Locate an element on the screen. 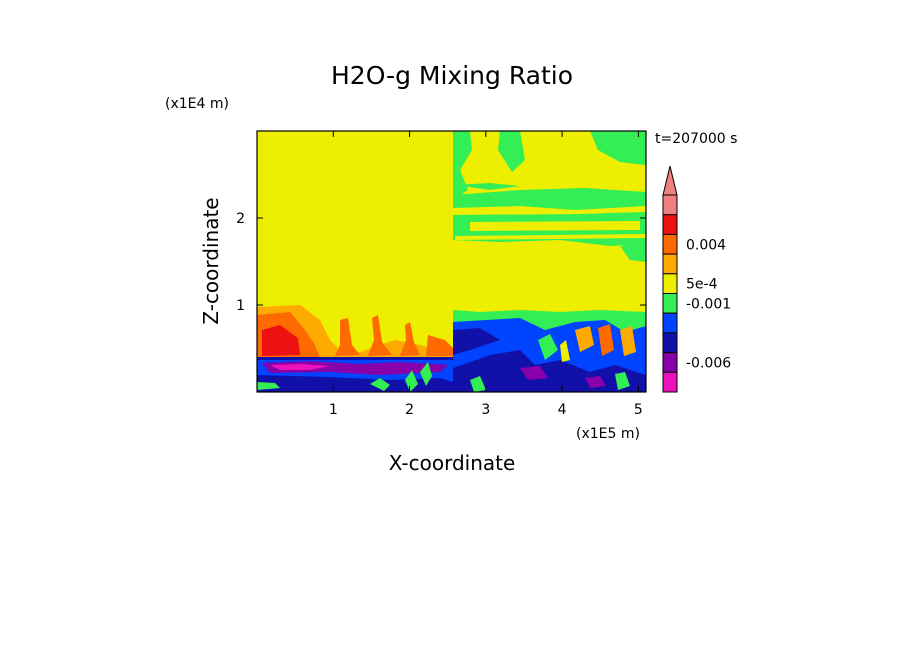 The width and height of the screenshot is (904, 654). x-axis-title: X-coordinate is located at coordinates (452, 463).